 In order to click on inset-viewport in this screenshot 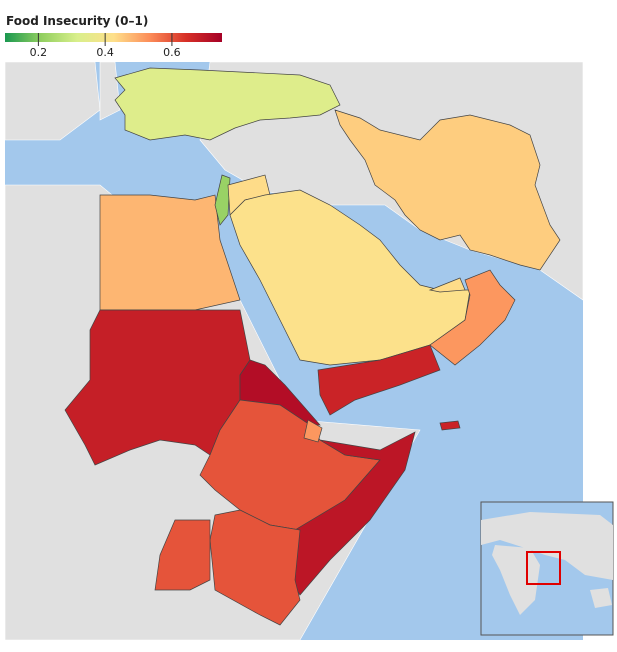, I will do `click(543, 568)`.